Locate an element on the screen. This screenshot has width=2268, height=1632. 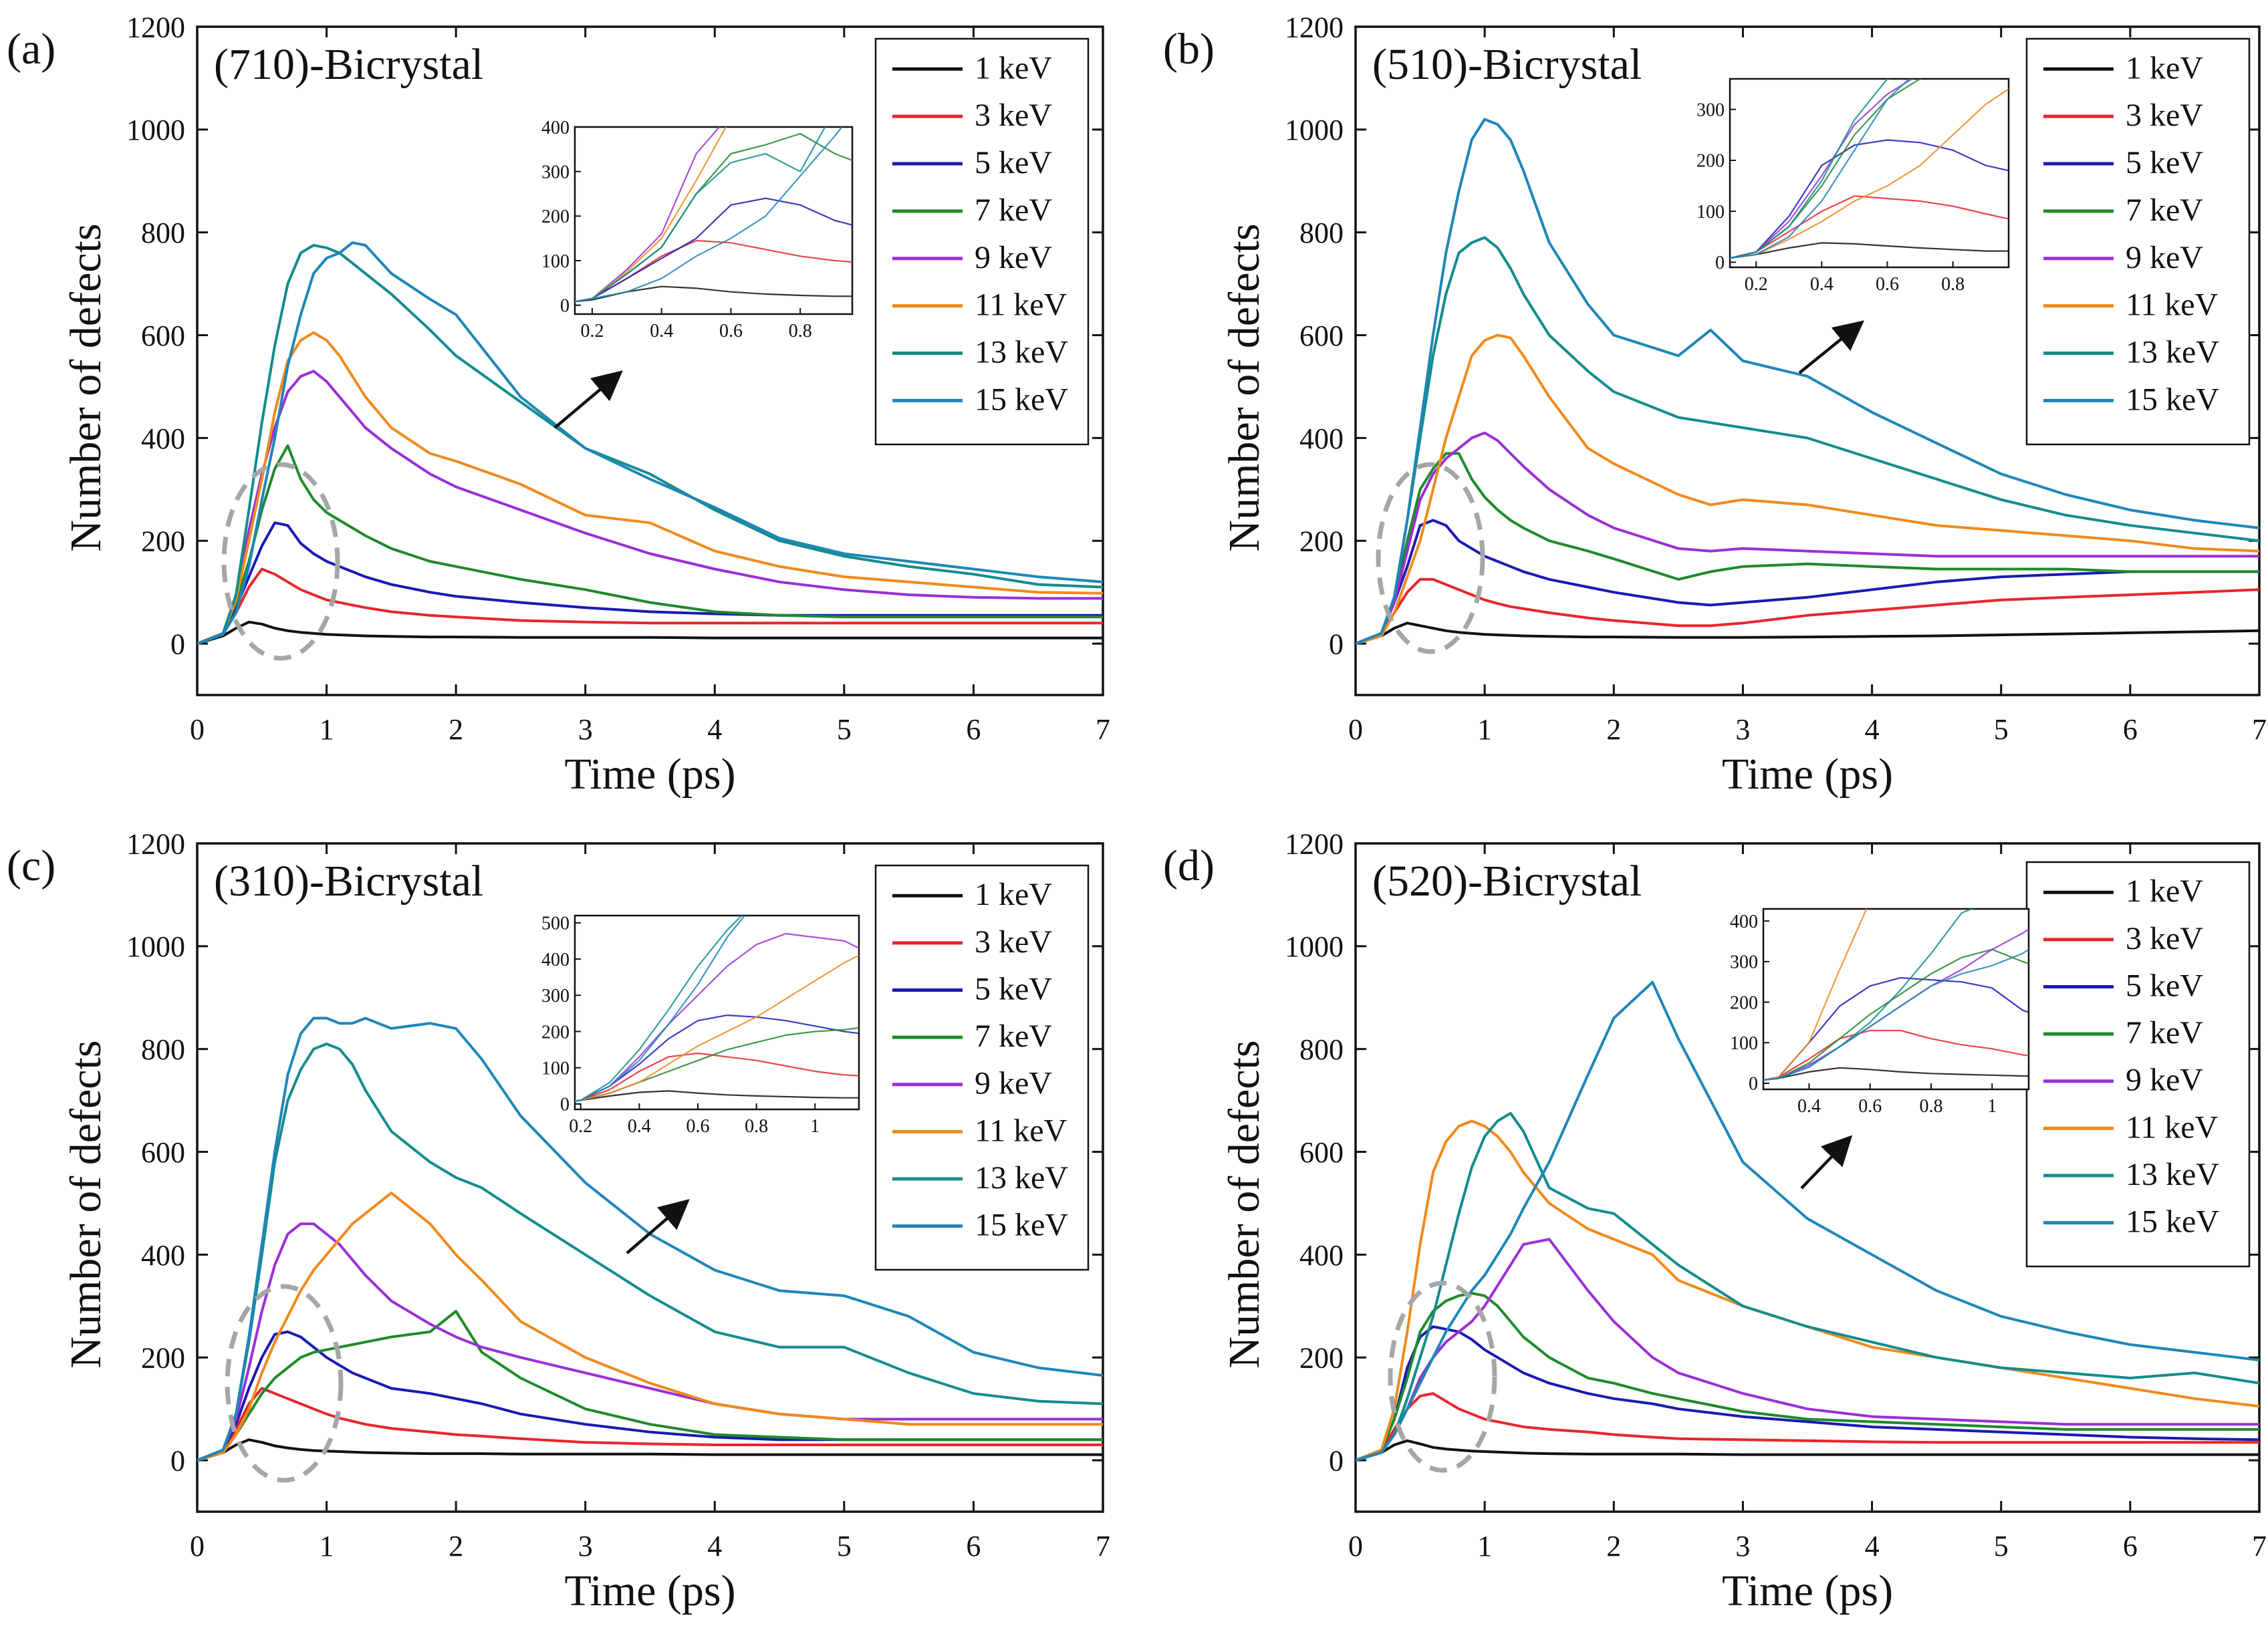
panel-c-inset-y-tick-label: 300 is located at coordinates (555, 996).